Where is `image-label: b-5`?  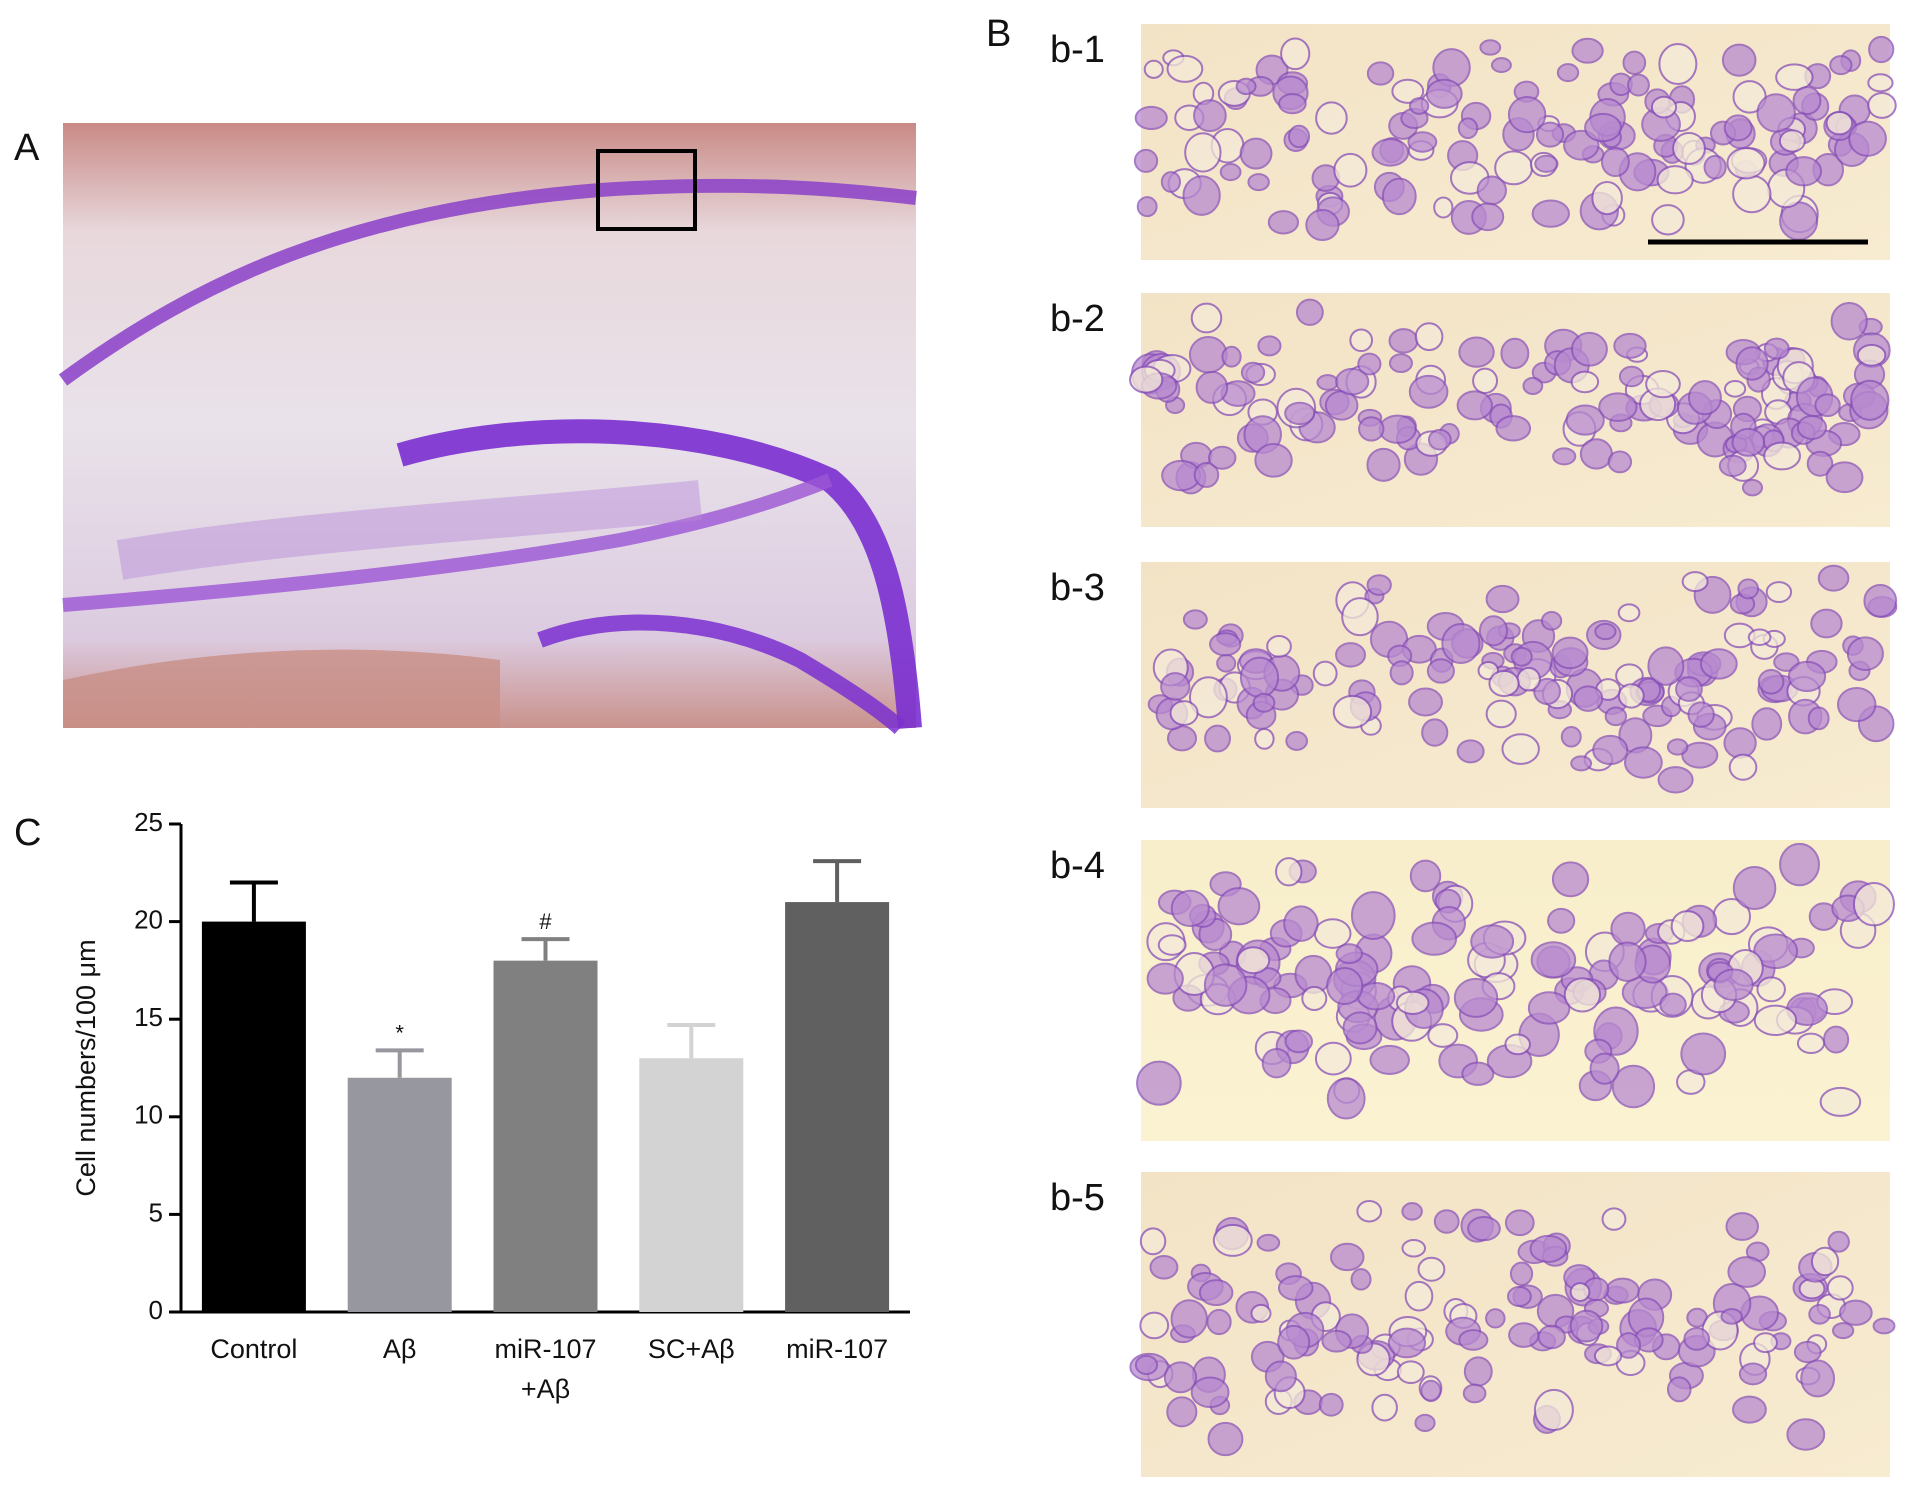 image-label: b-5 is located at coordinates (1077, 1198).